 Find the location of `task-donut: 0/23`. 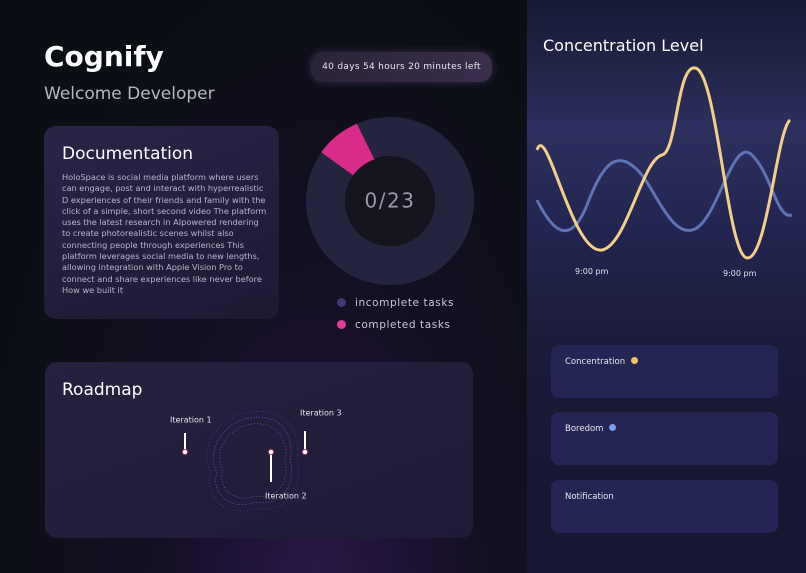

task-donut: 0/23 is located at coordinates (390, 201).